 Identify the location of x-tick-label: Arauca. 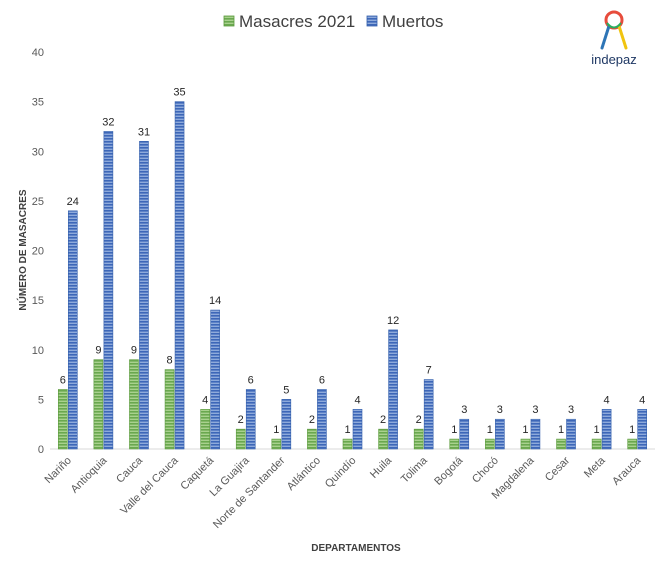
(627, 471).